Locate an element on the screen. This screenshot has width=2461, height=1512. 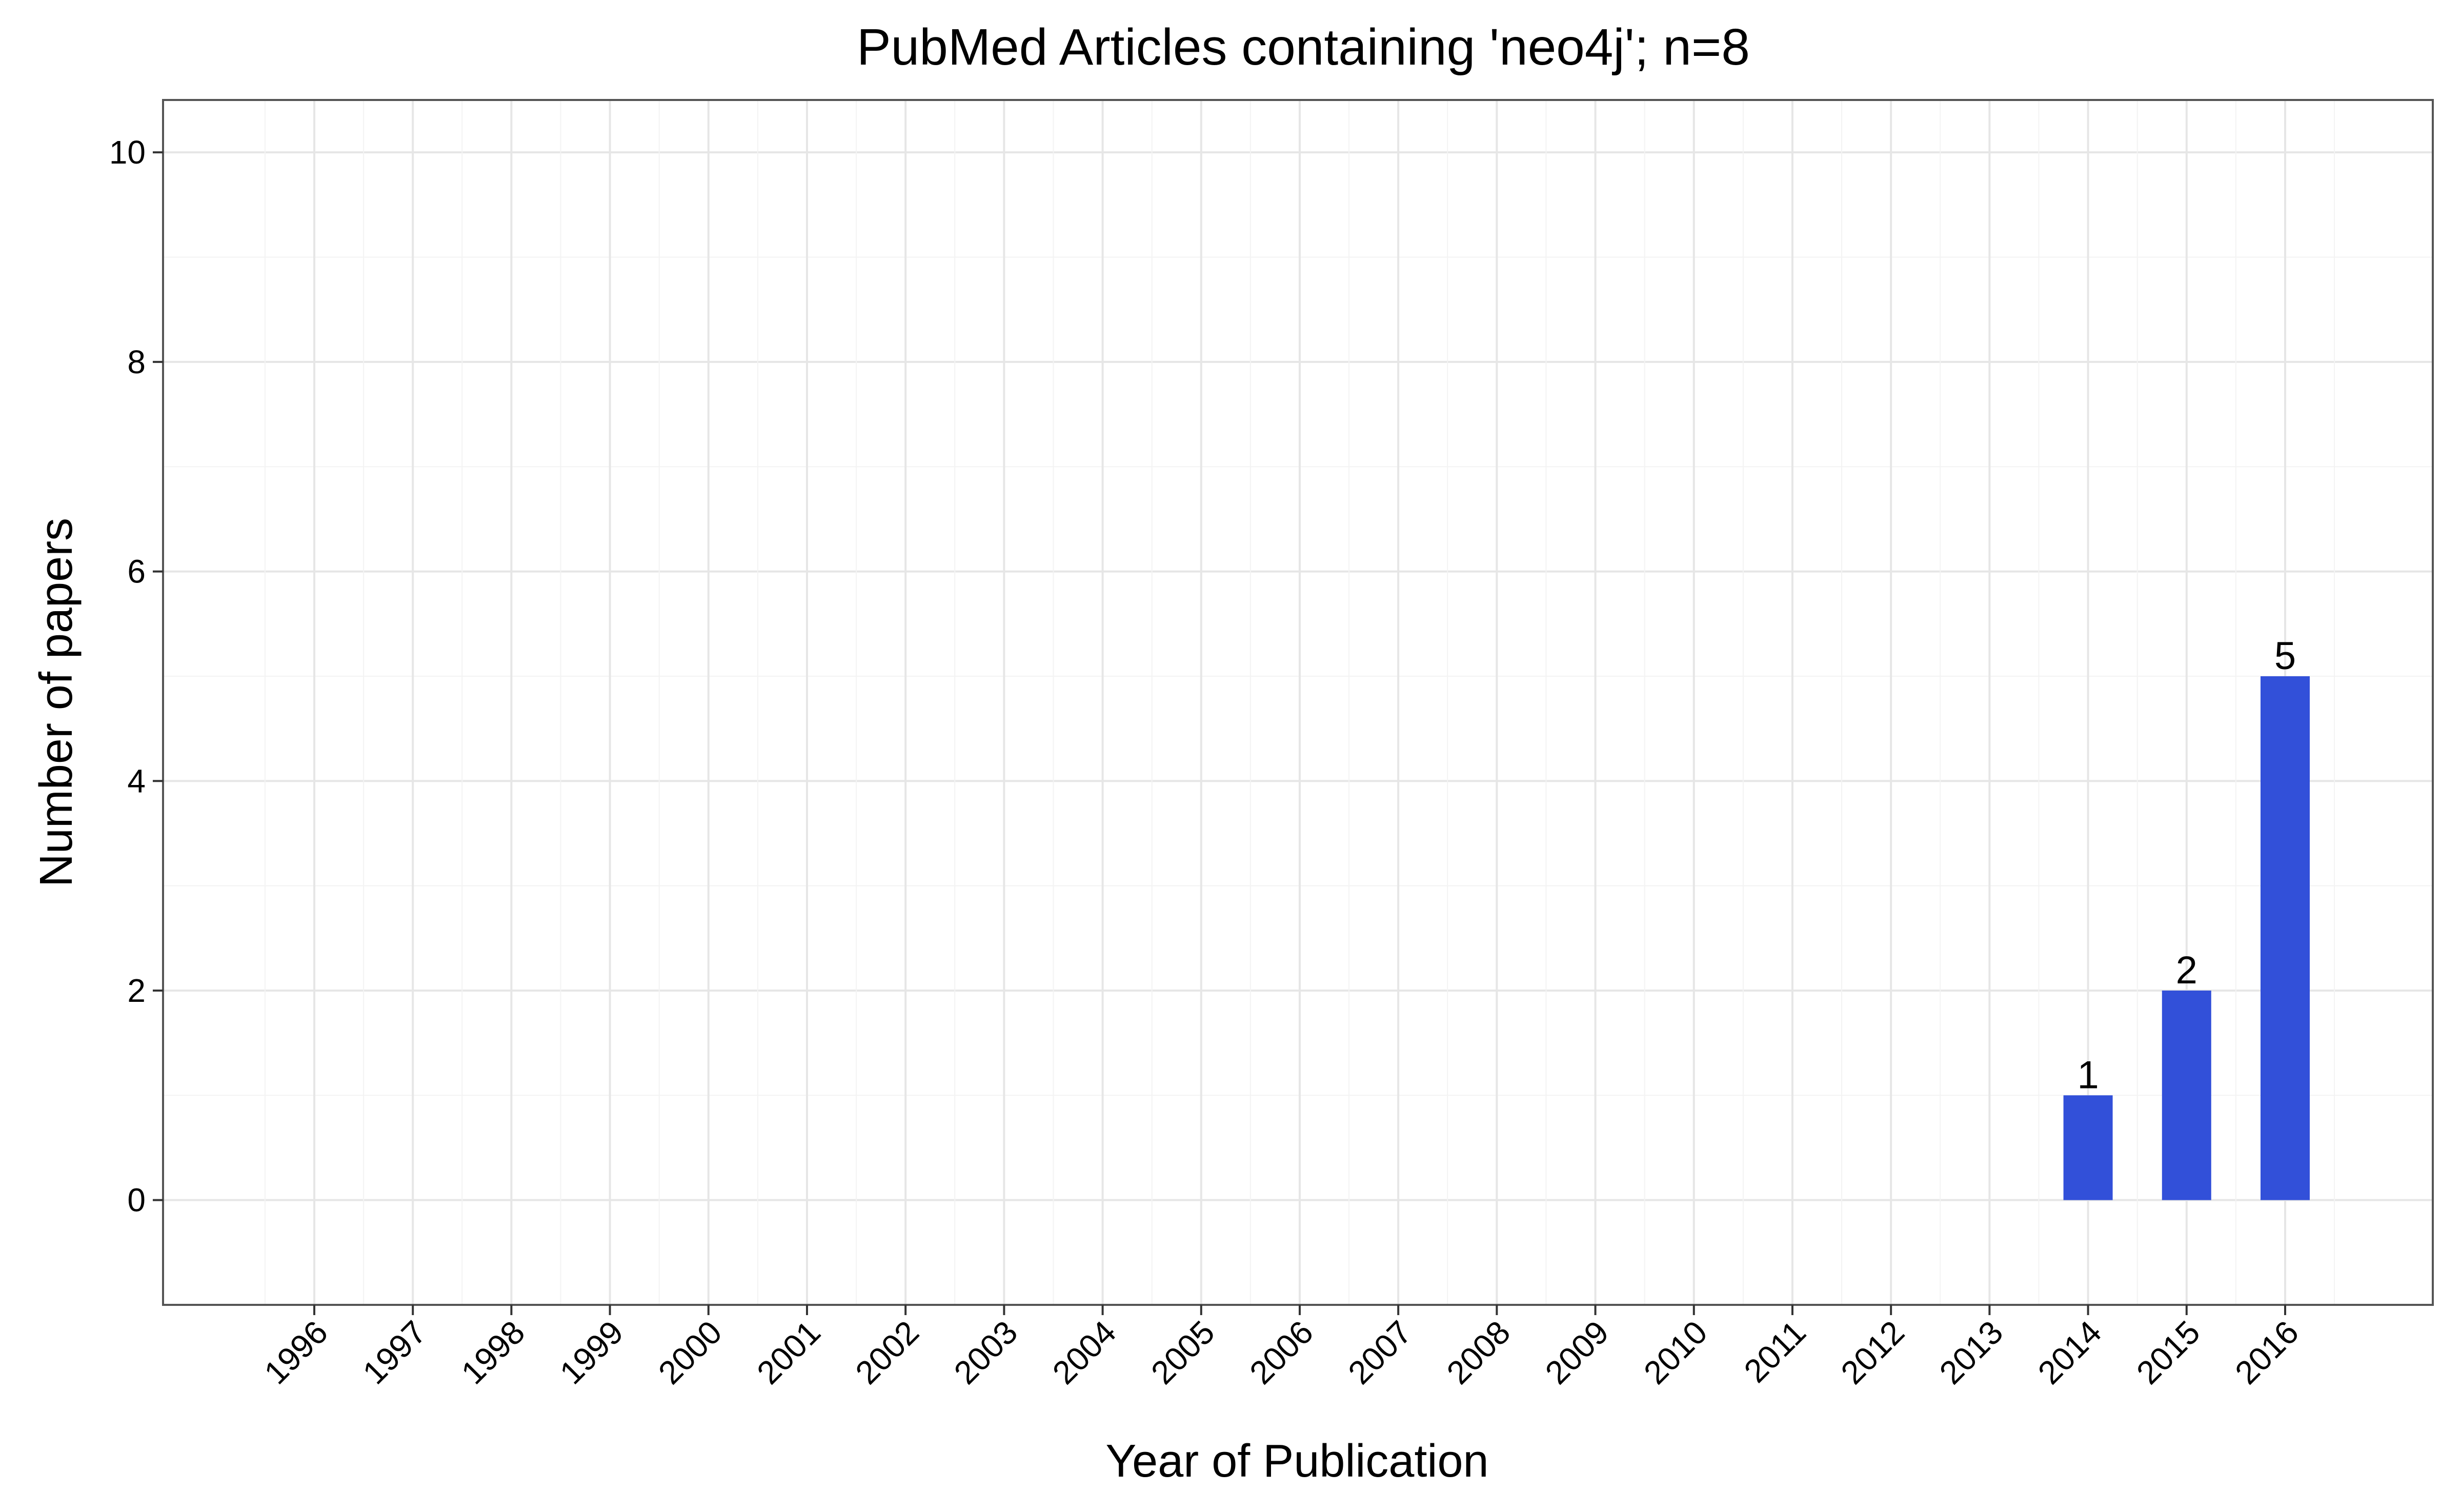
y-tick-label: 8 is located at coordinates (136, 362).